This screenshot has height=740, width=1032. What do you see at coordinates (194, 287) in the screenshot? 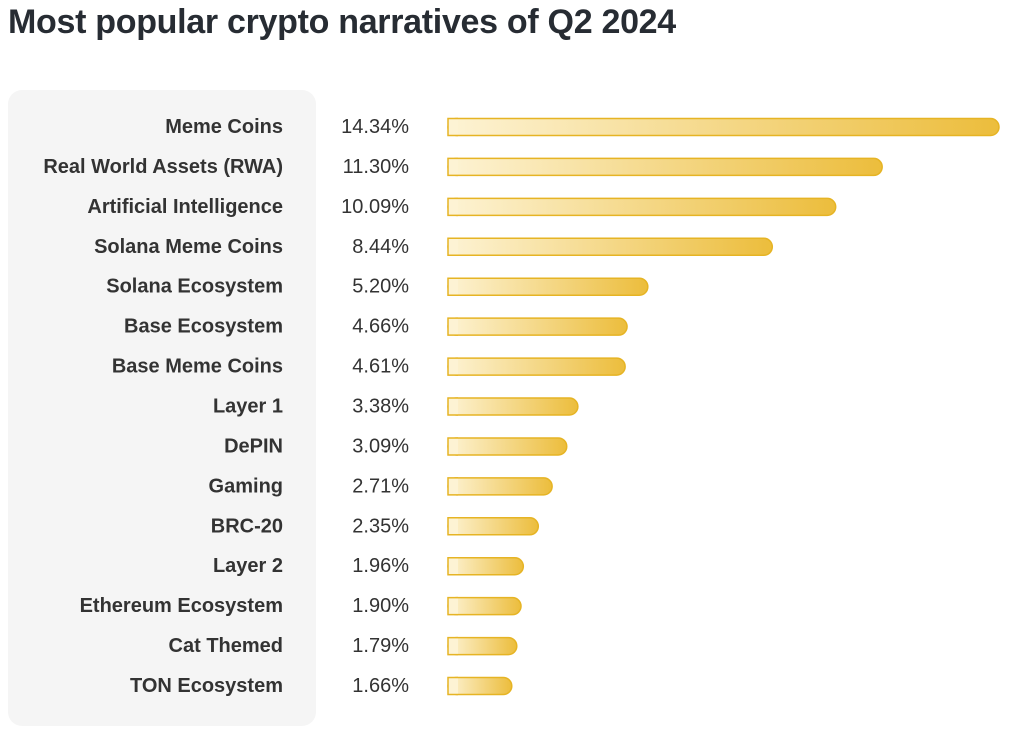
I see `category-label: Solana Ecosystem` at bounding box center [194, 287].